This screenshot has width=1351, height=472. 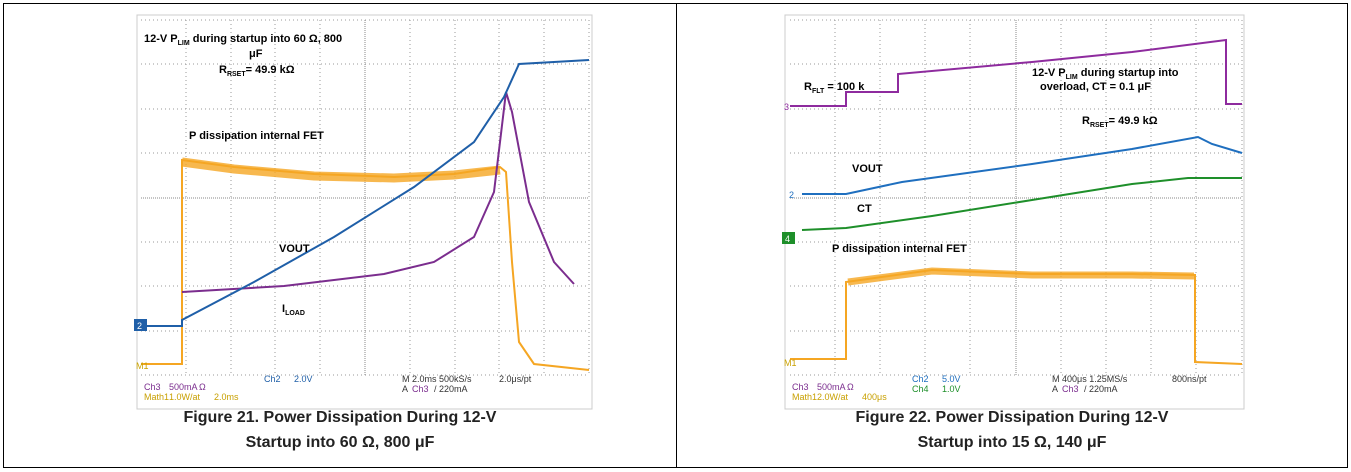 I want to click on readout: Ch2 5.0V, so click(x=936, y=379).